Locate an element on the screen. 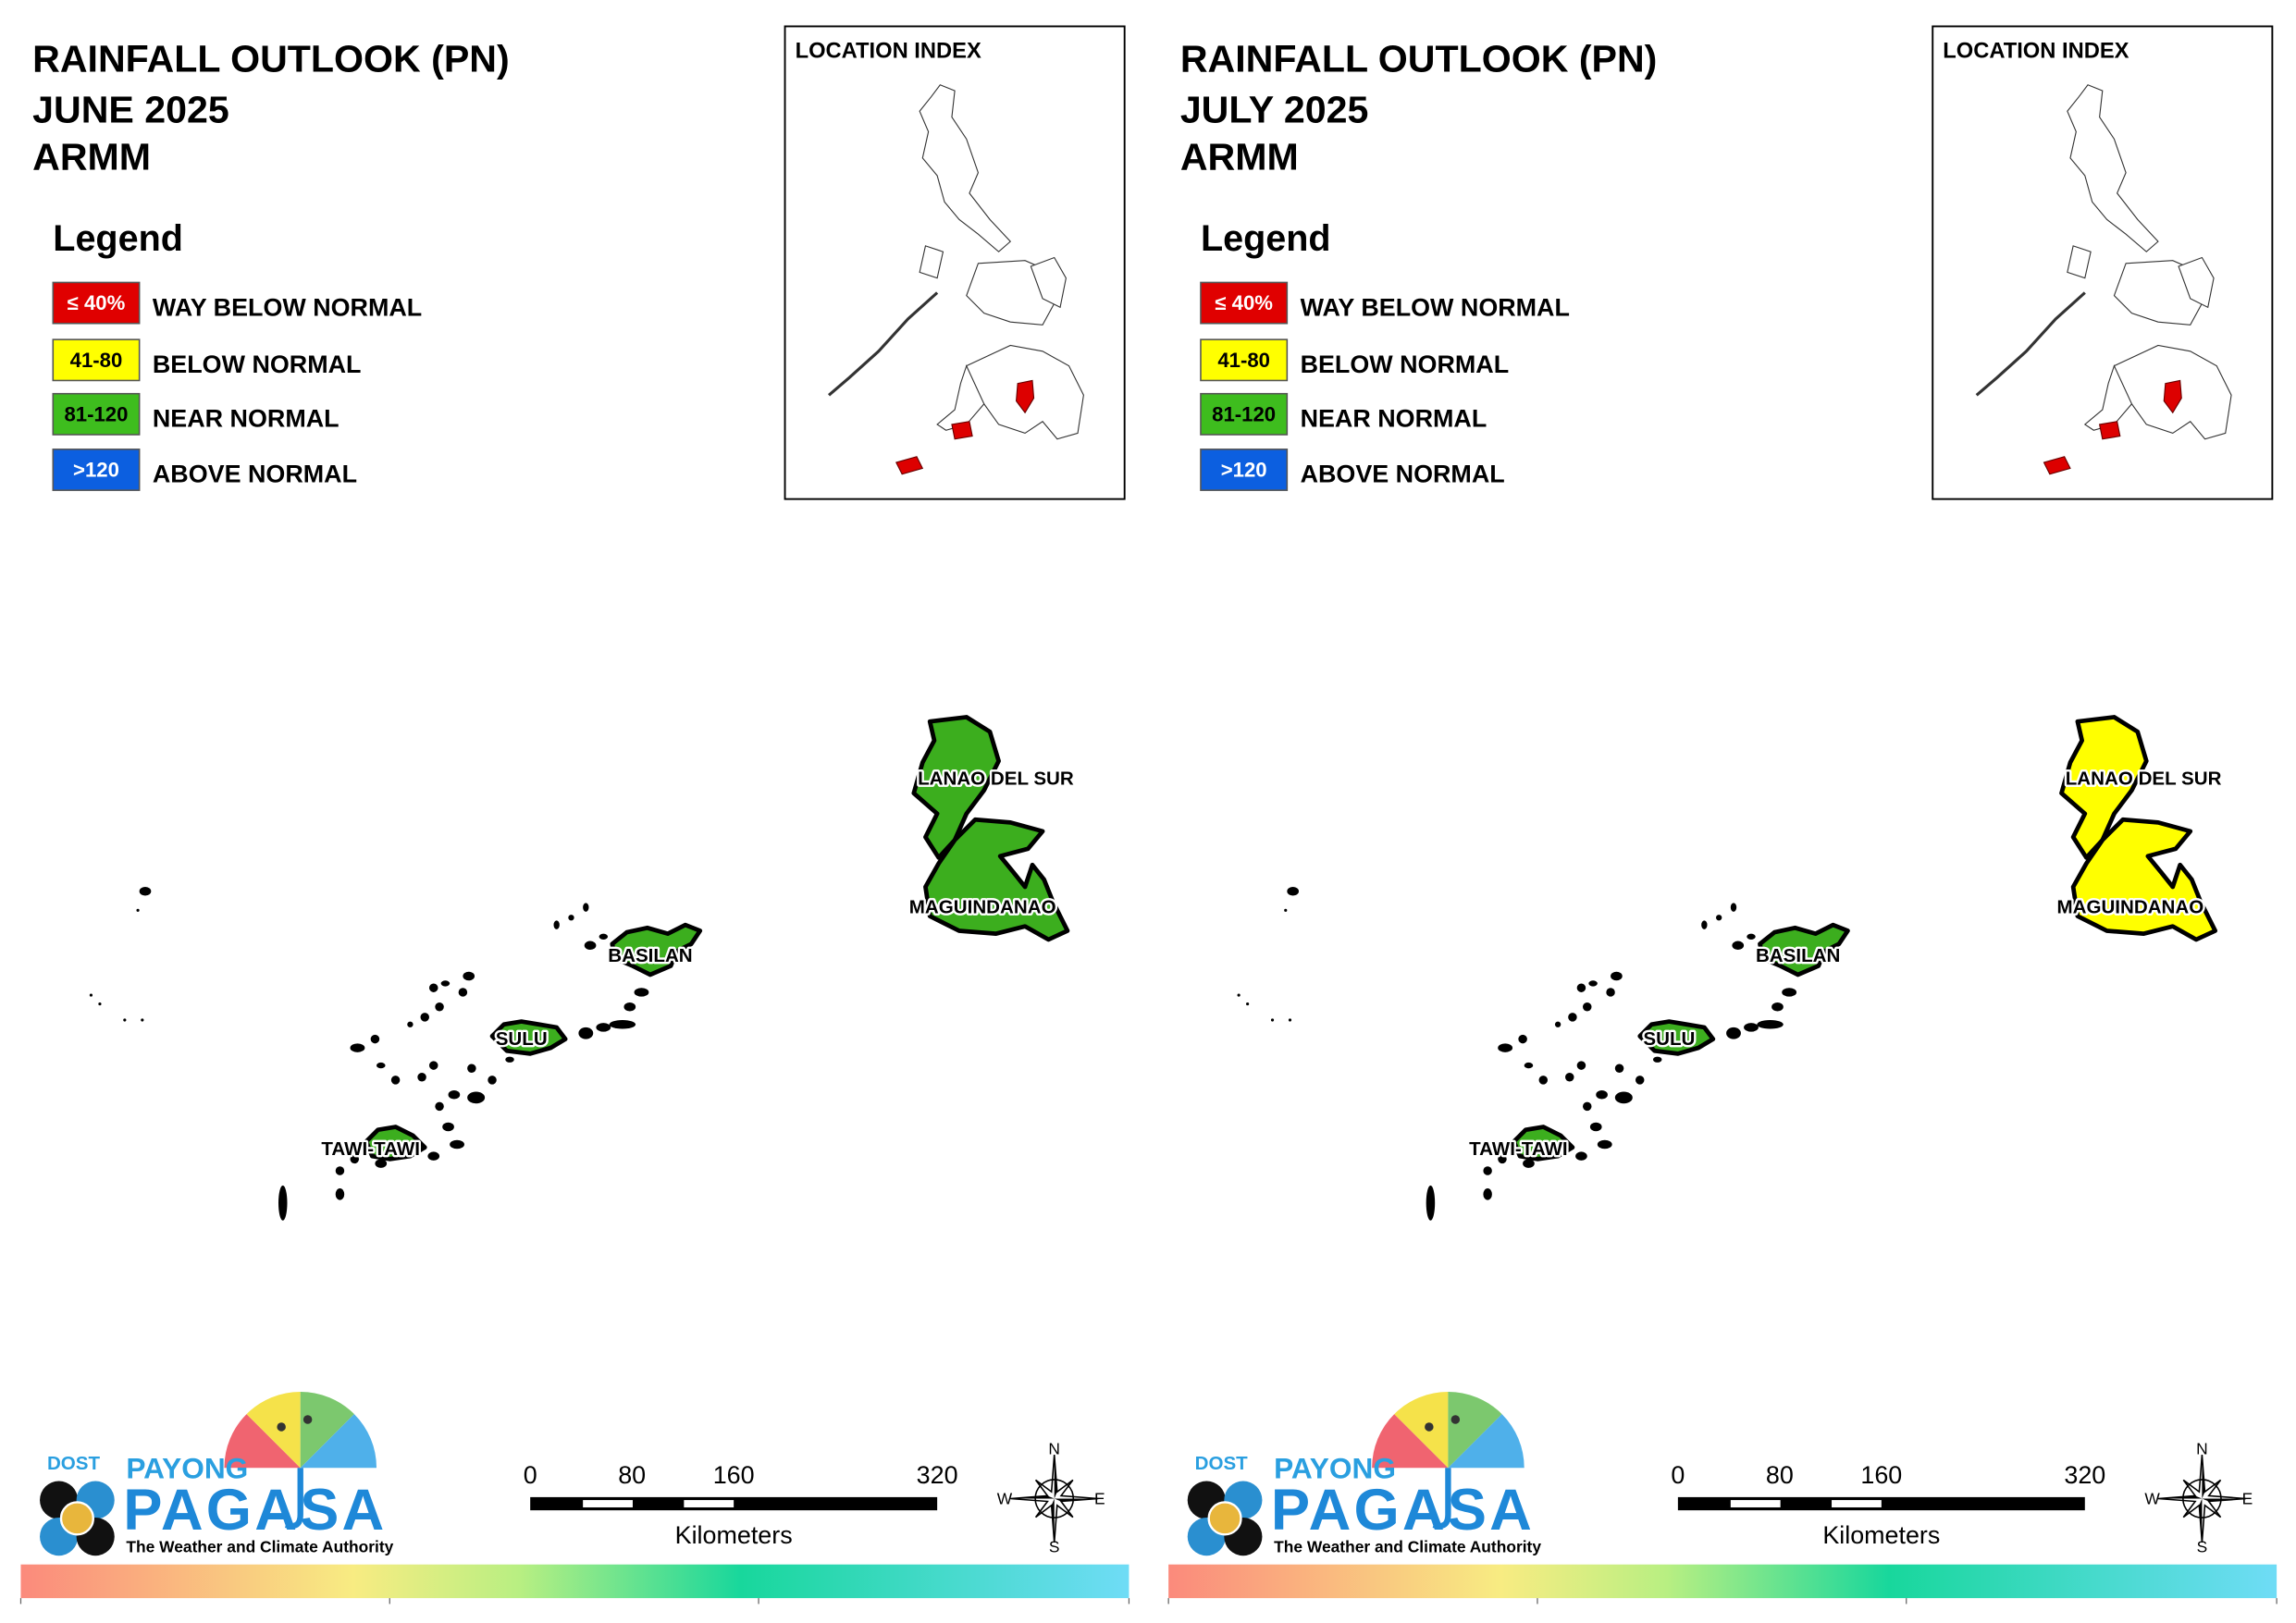 The height and width of the screenshot is (1623, 2296). logo-agency: DOST is located at coordinates (74, 1463).